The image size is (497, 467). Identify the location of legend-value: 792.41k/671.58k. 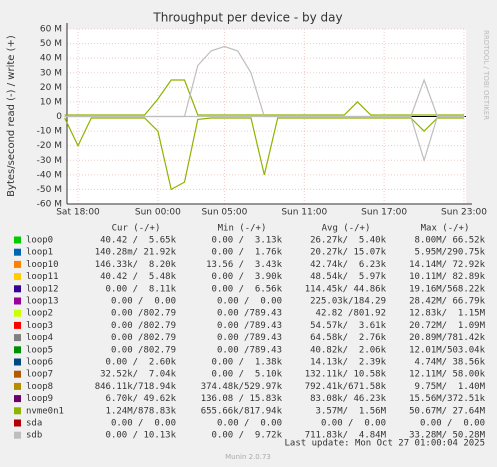
(346, 387).